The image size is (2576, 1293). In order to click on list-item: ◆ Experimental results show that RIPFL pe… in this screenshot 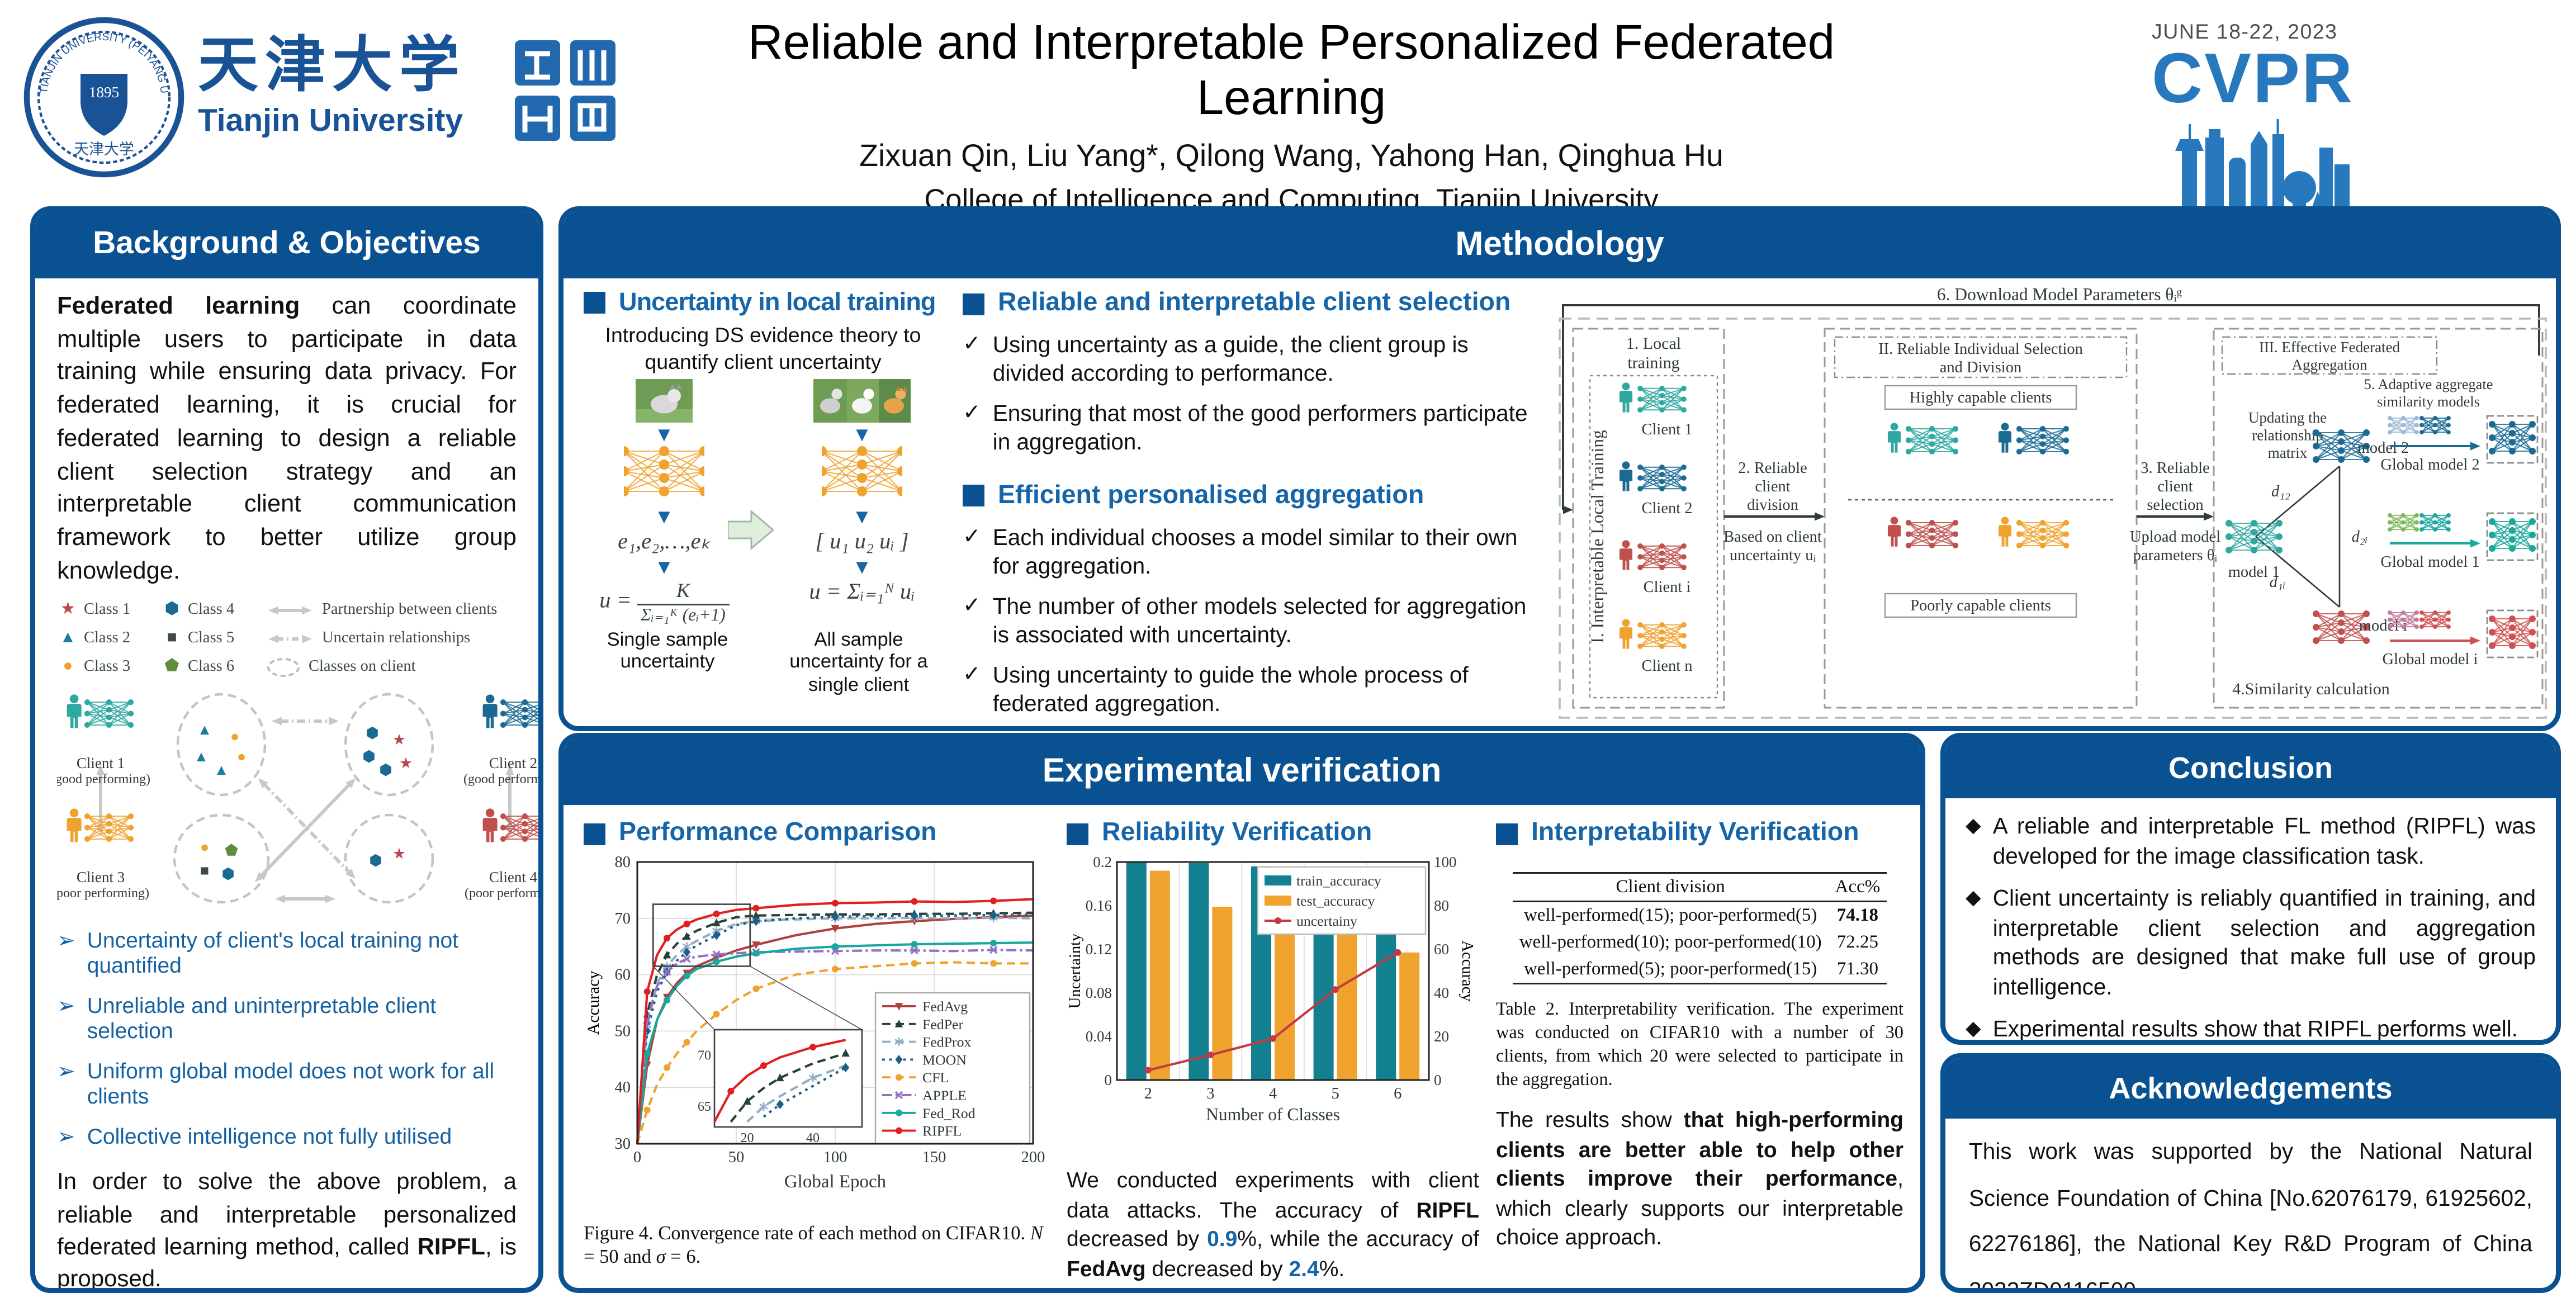, I will do `click(2251, 1027)`.